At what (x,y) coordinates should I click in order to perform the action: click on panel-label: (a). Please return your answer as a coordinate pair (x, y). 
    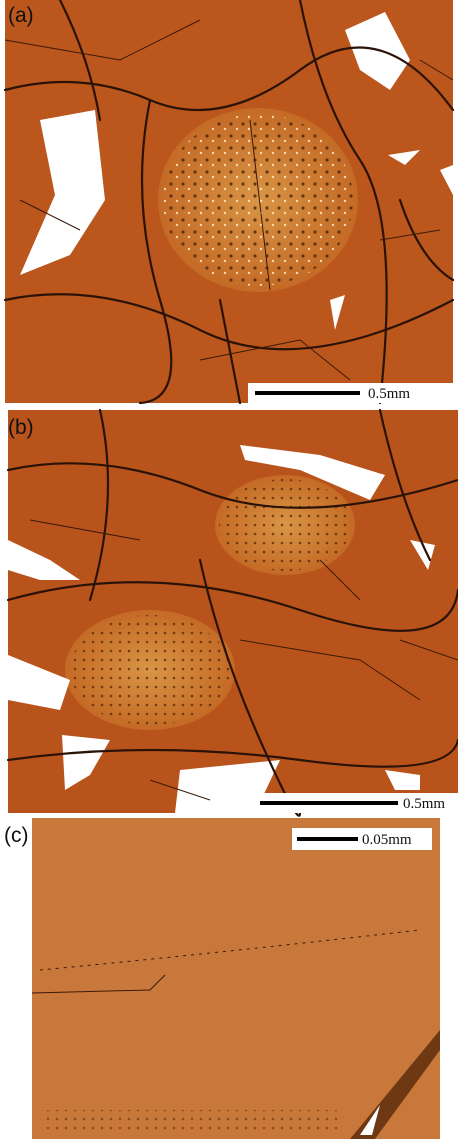
    Looking at the image, I should click on (21, 15).